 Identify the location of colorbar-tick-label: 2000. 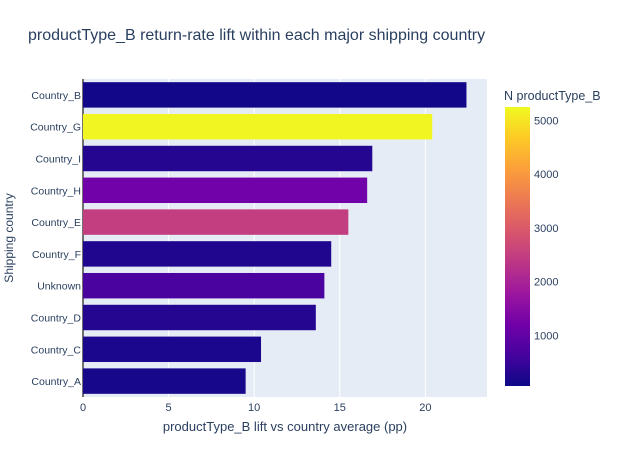
(546, 283).